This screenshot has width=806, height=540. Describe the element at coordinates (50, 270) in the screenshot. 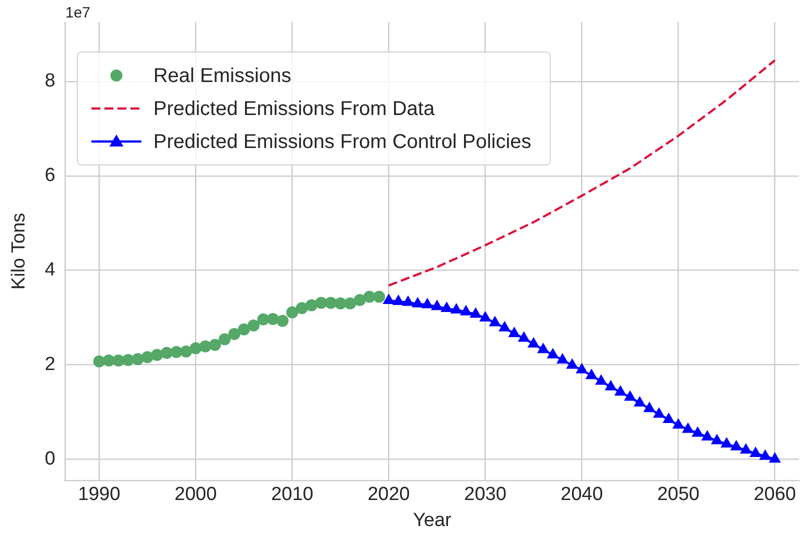

I see `y-tick-label: 4` at that location.